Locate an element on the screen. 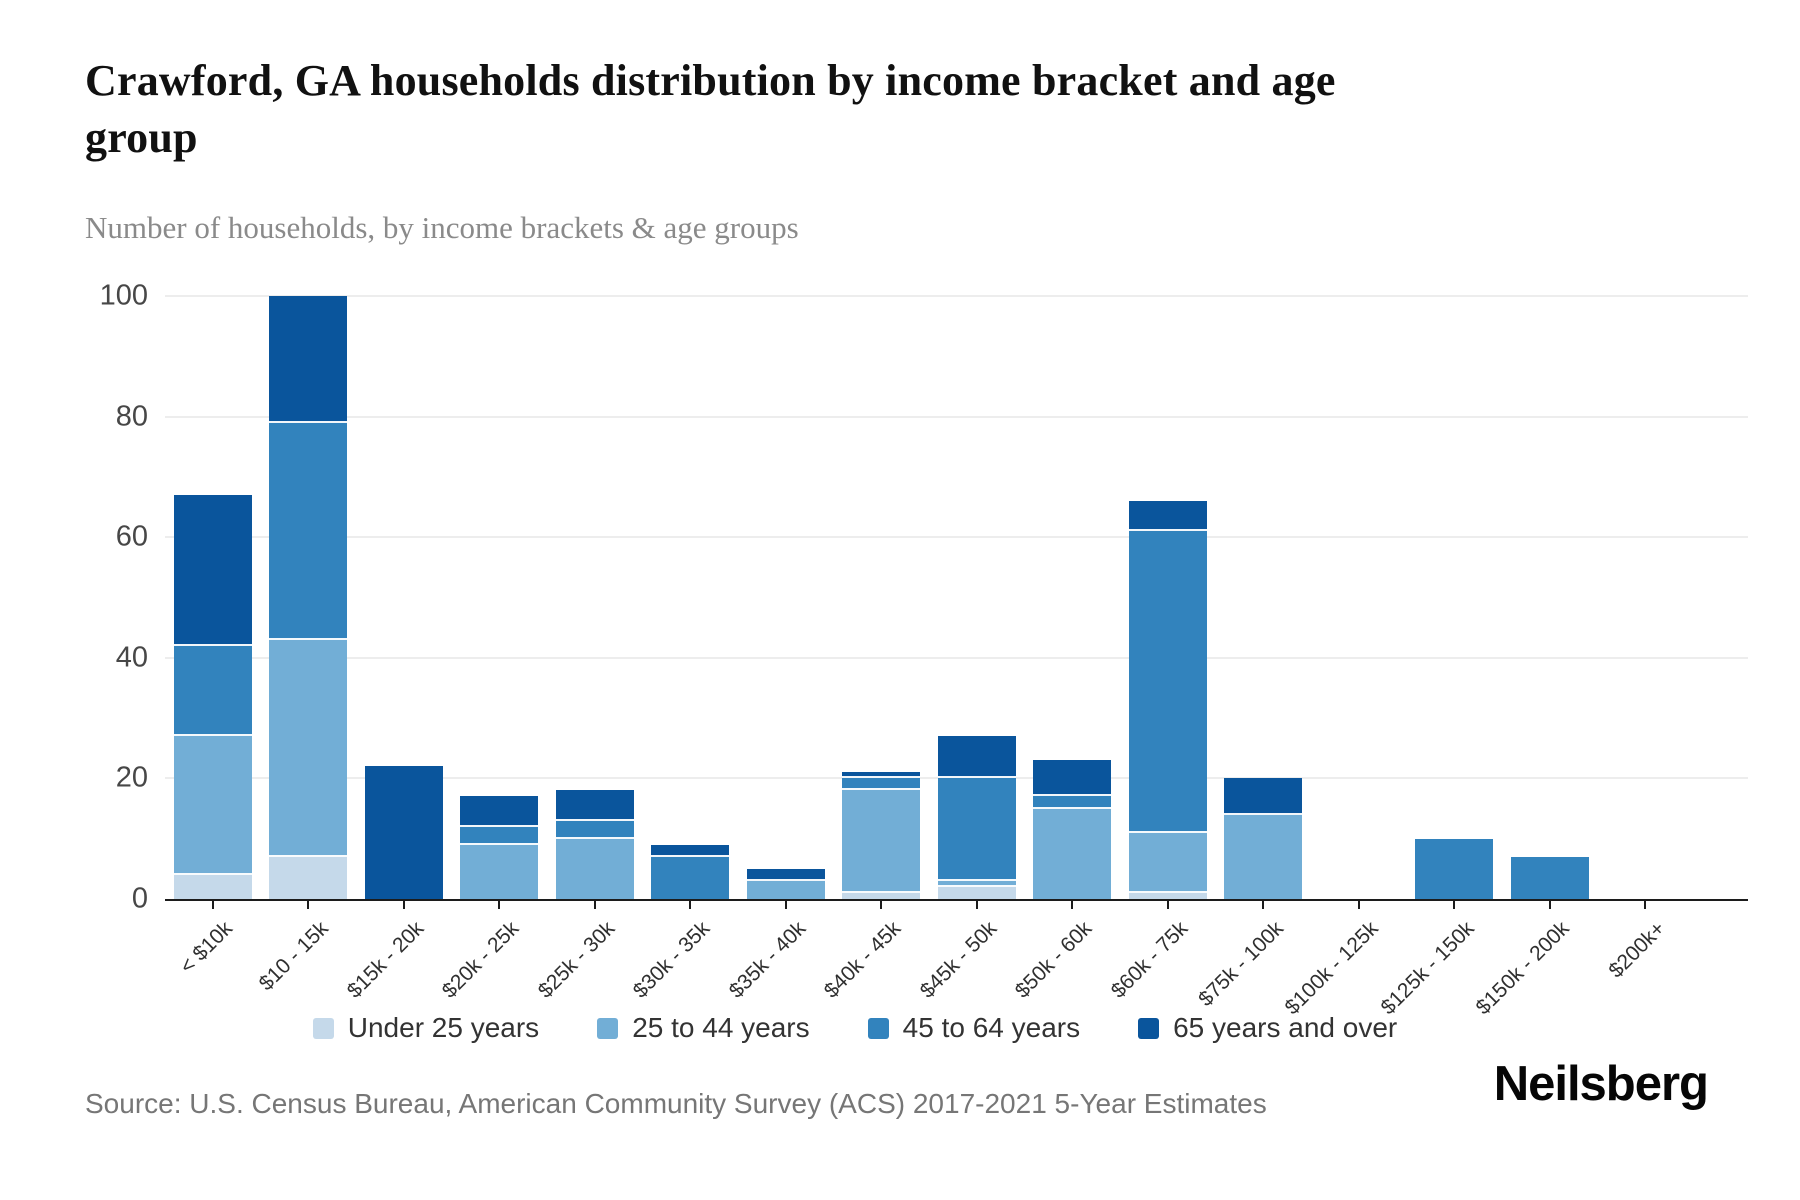 The image size is (1800, 1200). legend-item: Under 25 years is located at coordinates (426, 1028).